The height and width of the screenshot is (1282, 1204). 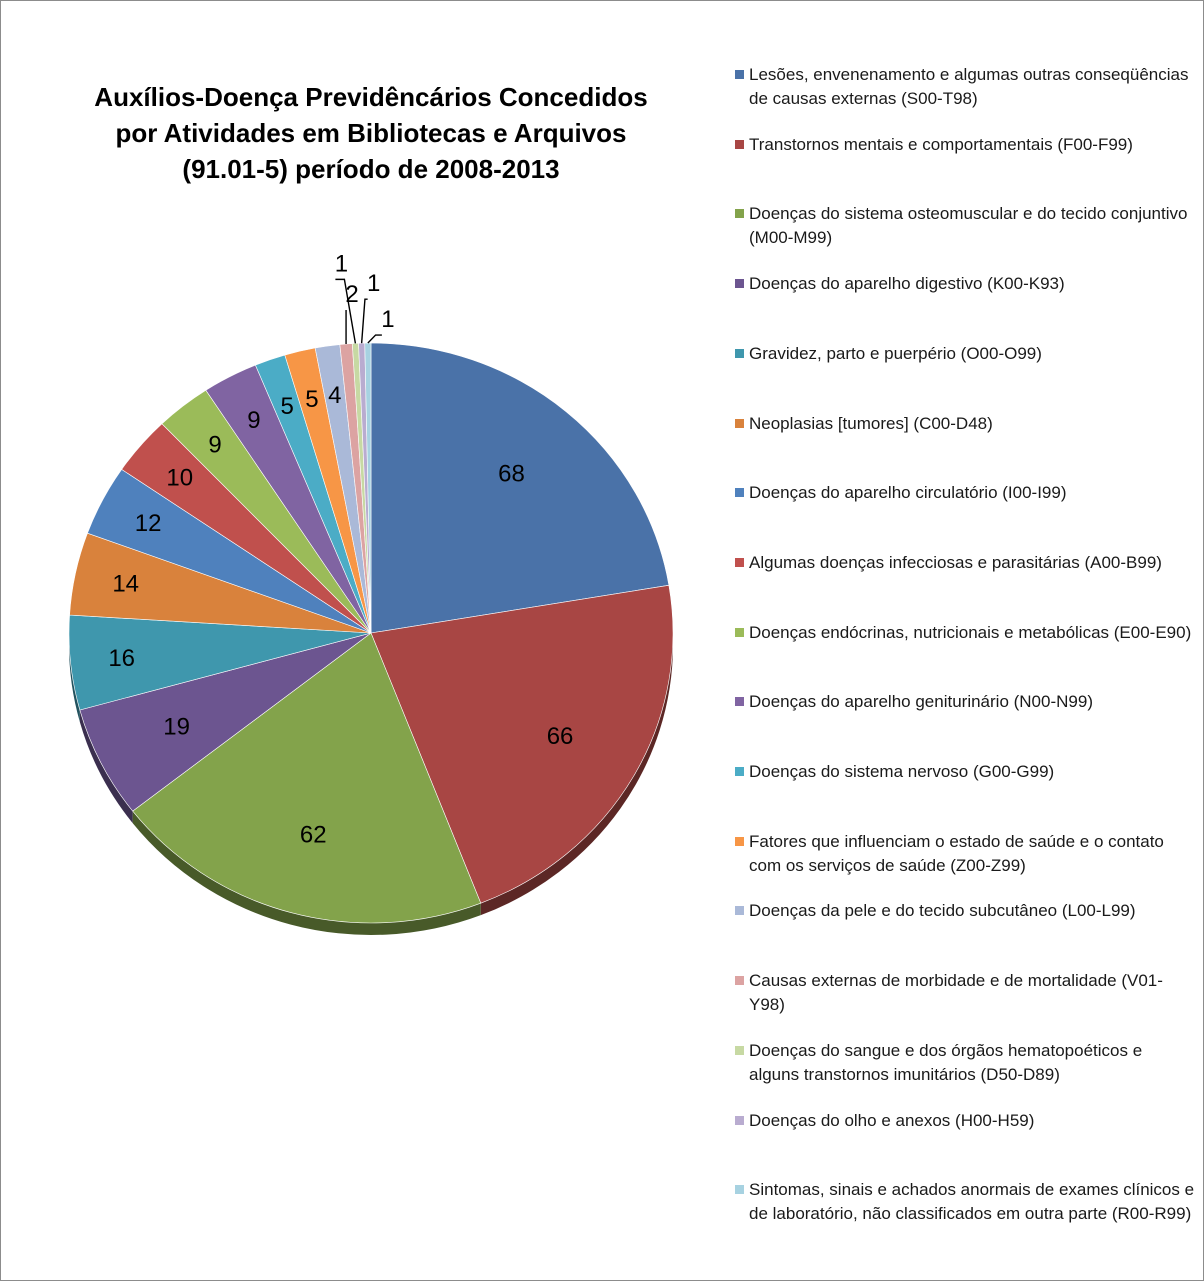 I want to click on data-label-15: 1, so click(x=341, y=263).